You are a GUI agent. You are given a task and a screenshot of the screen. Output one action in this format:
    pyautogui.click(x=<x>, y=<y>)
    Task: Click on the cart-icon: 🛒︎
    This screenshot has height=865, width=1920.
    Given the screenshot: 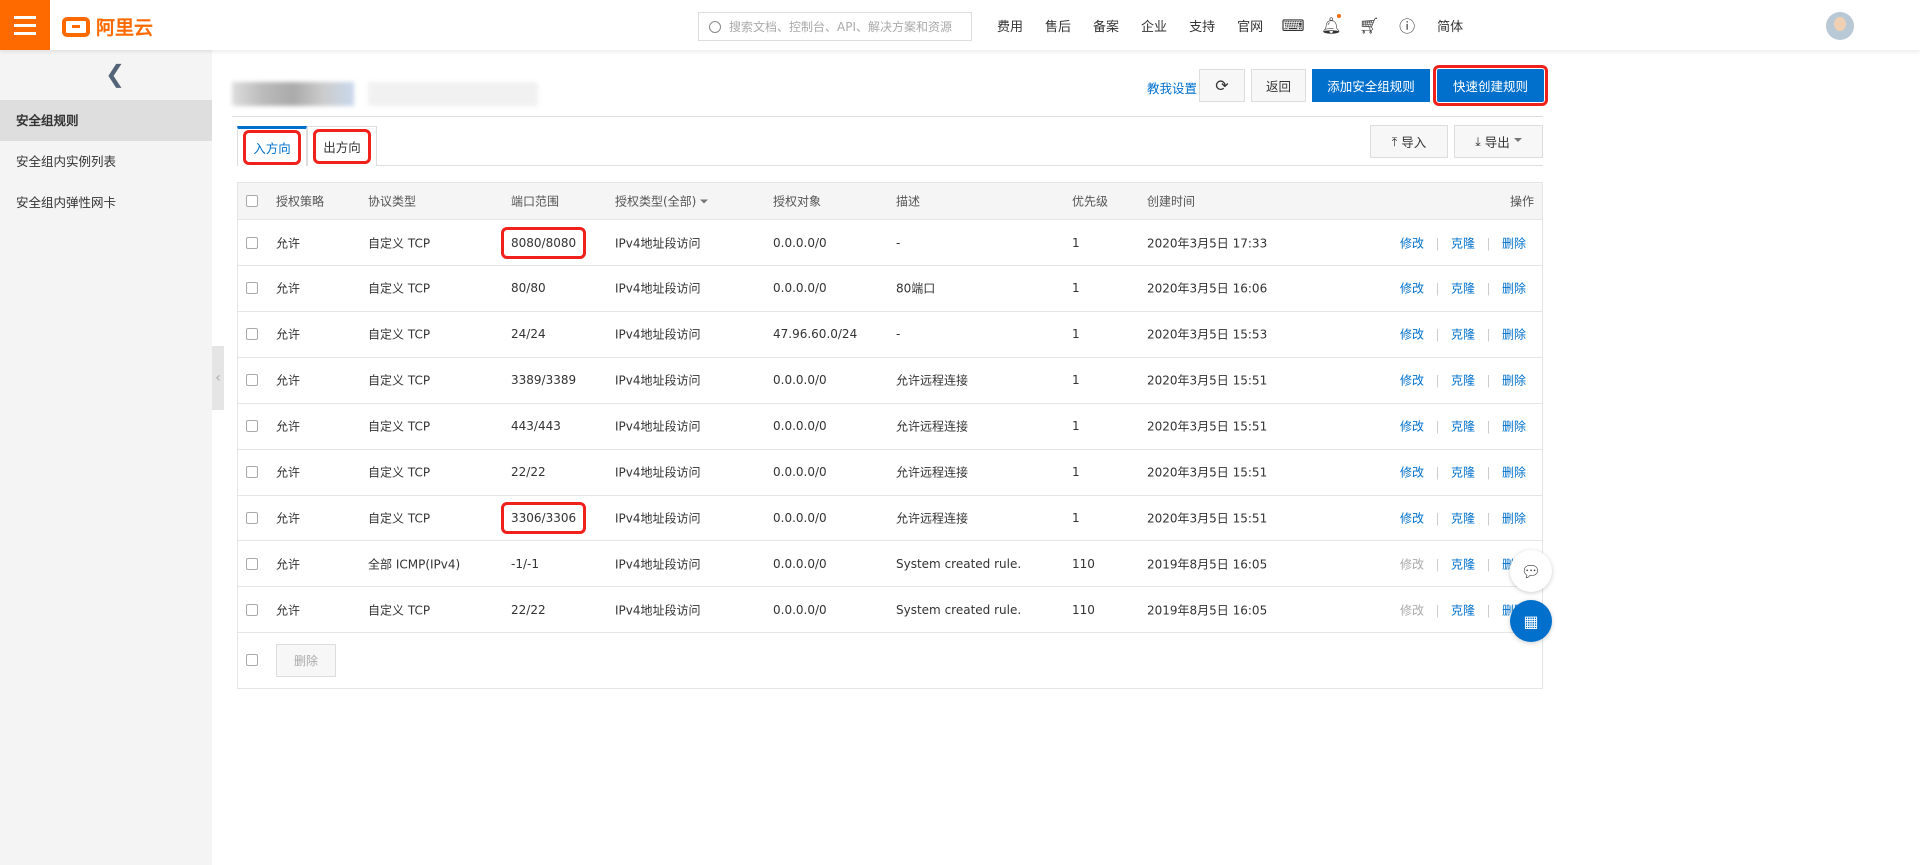 What is the action you would take?
    pyautogui.click(x=1369, y=25)
    